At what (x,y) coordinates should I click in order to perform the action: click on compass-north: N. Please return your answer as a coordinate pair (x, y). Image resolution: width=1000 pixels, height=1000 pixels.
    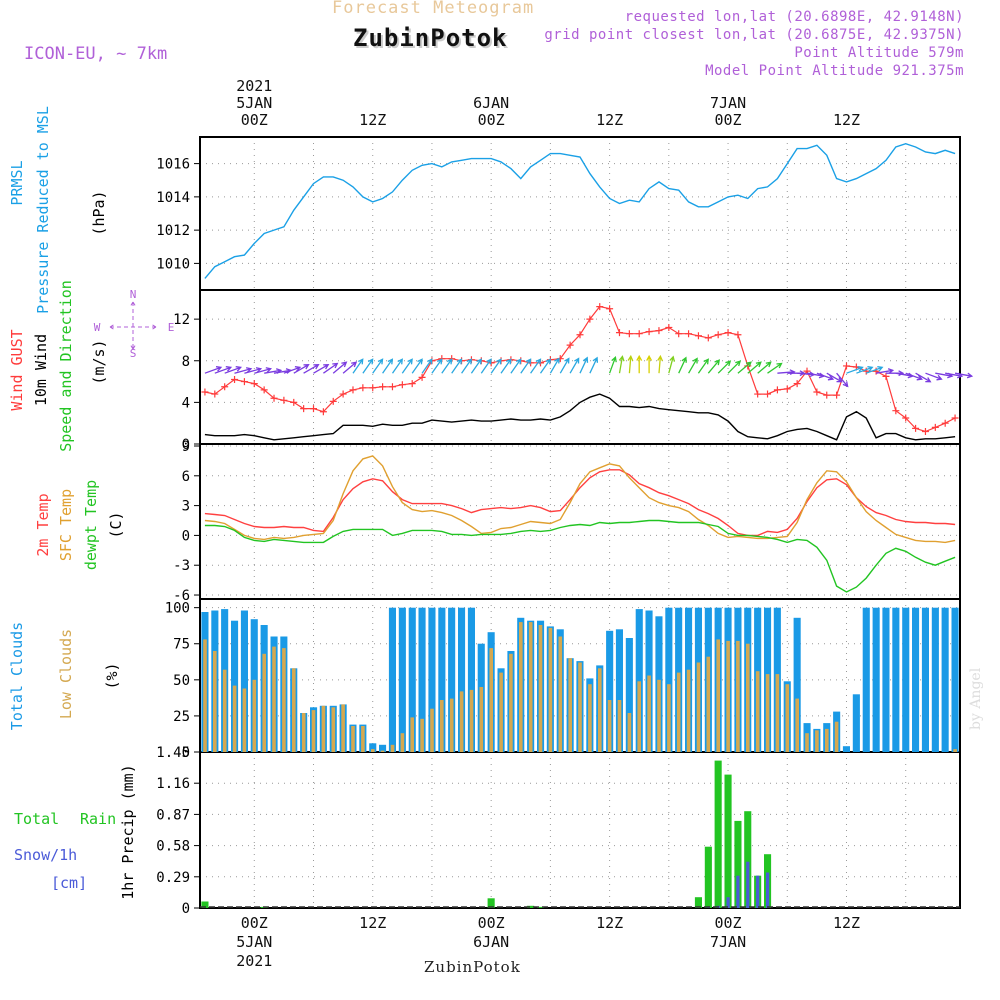
    Looking at the image, I should click on (133, 294).